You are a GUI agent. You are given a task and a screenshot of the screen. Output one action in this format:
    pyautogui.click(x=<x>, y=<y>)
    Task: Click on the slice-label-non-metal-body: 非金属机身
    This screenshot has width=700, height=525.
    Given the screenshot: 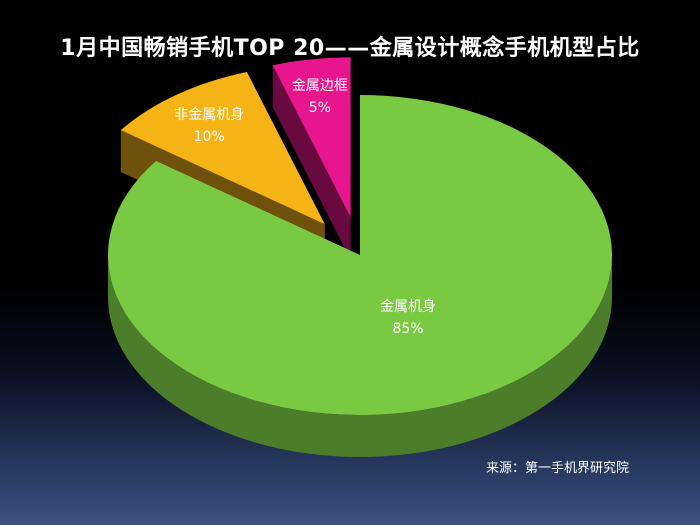 What is the action you would take?
    pyautogui.click(x=209, y=115)
    